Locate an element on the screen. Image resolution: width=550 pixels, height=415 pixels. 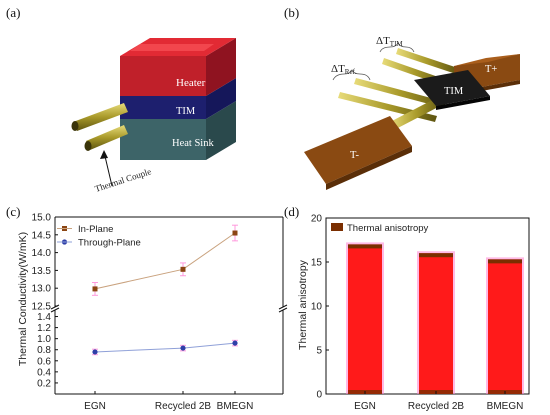
panel-c-legend: In-Plane Through-Plane is located at coordinates (99, 236).